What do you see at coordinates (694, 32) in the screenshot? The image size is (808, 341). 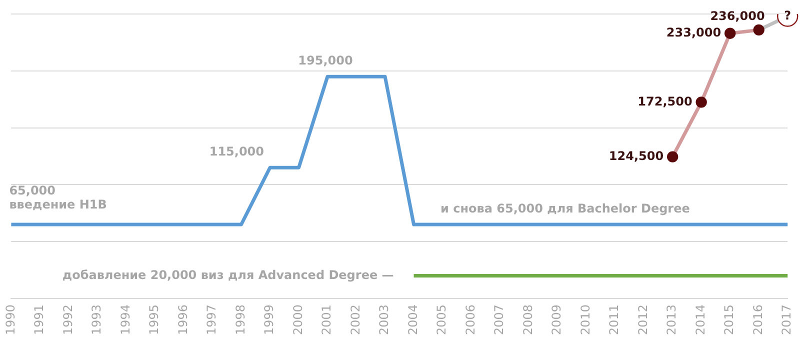 I see `data-label: 233,000` at bounding box center [694, 32].